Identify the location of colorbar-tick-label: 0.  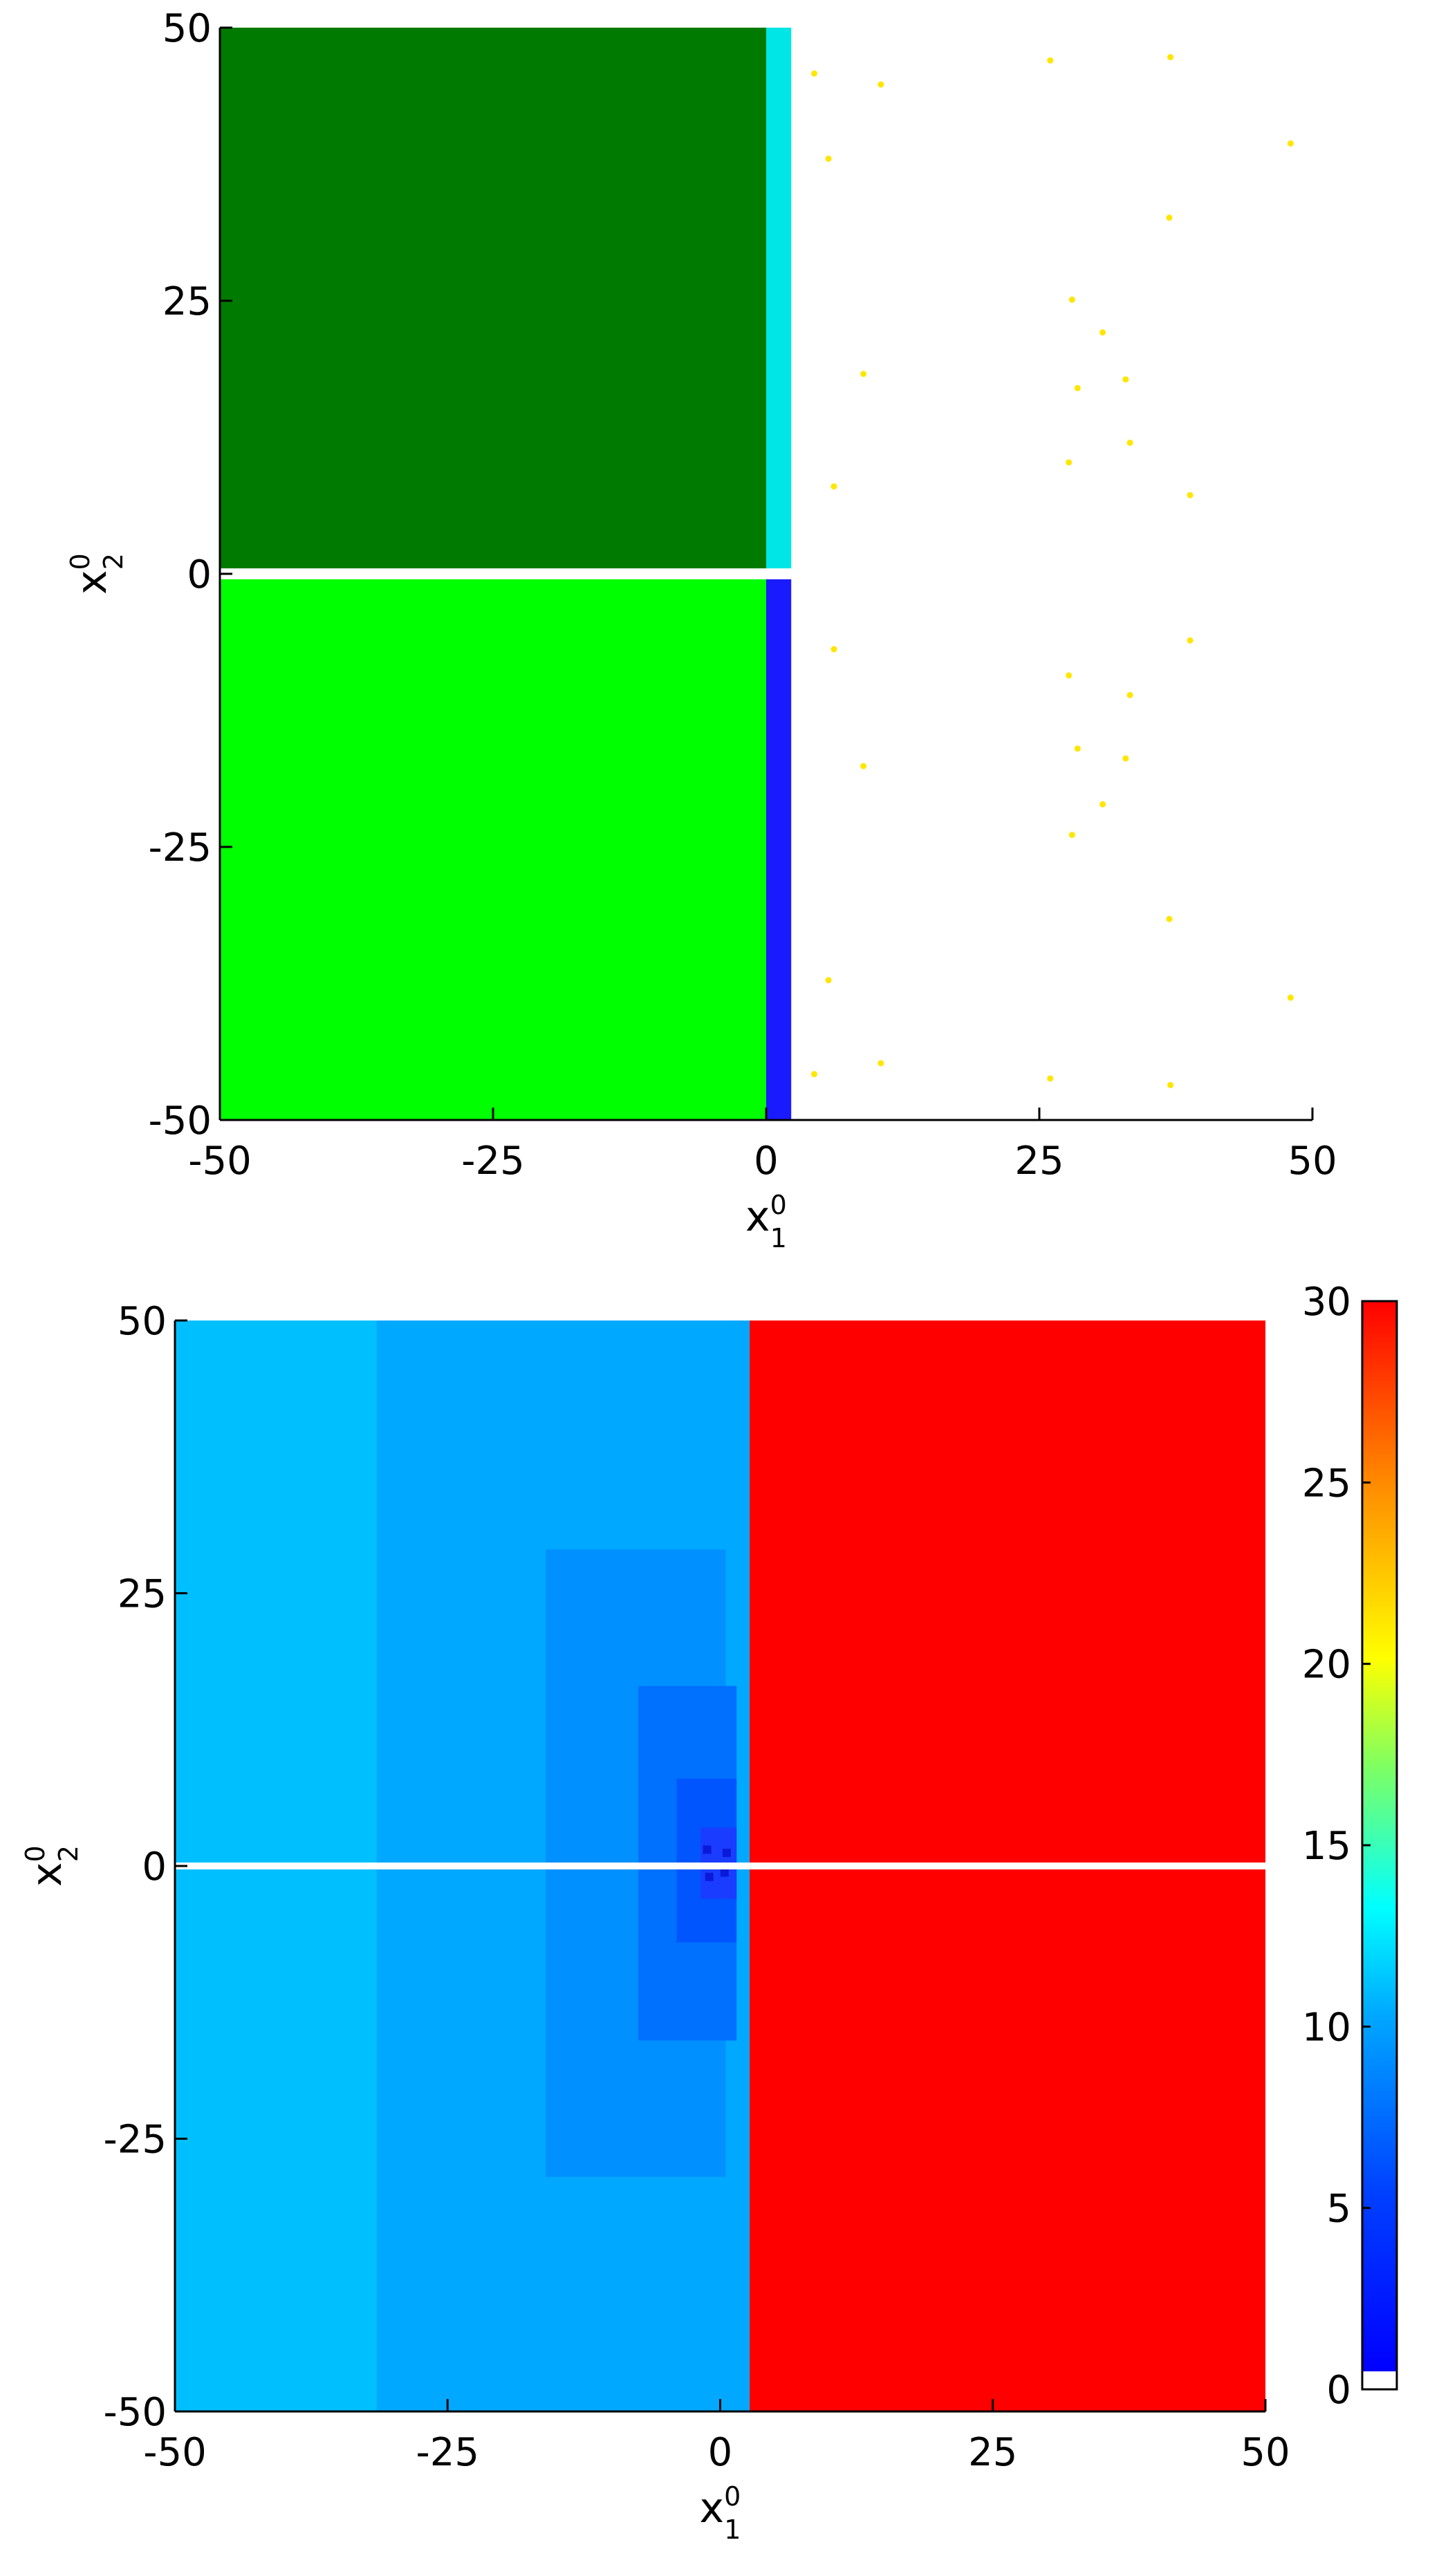
(1338, 2390).